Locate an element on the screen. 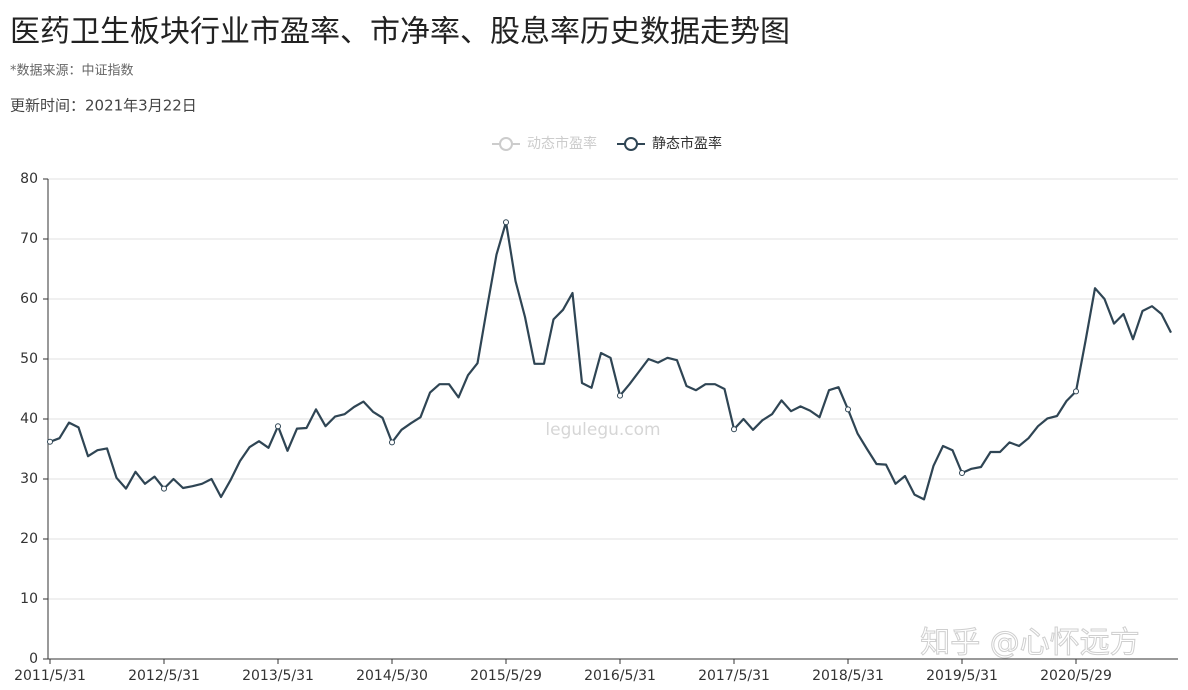  y-tick-label: 40 is located at coordinates (29, 419).